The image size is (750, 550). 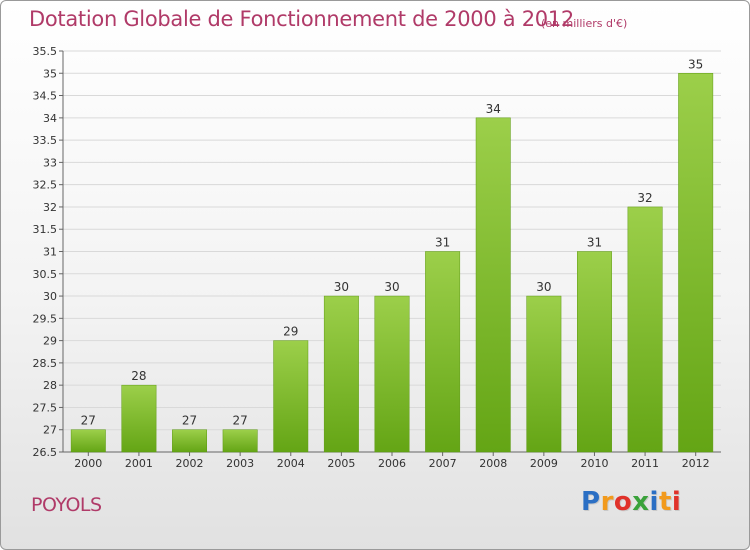 What do you see at coordinates (50, 430) in the screenshot?
I see `y-tick-label: 27` at bounding box center [50, 430].